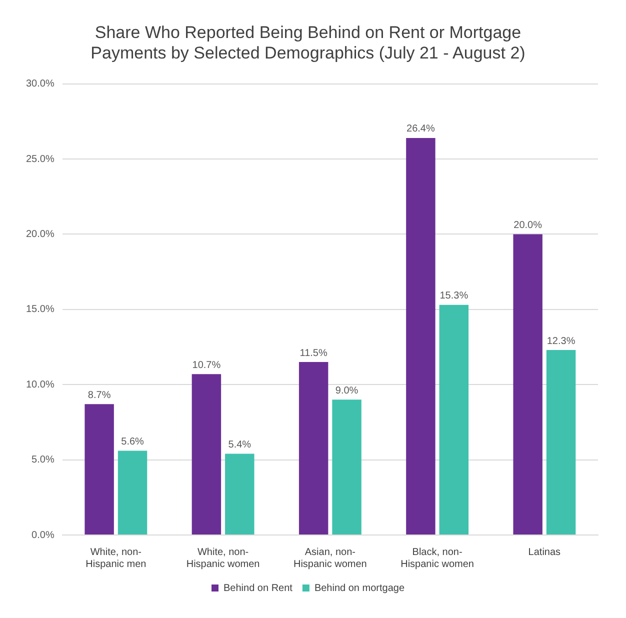 This screenshot has height=618, width=626. Describe the element at coordinates (420, 129) in the screenshot. I see `data-label: 26.4%` at that location.